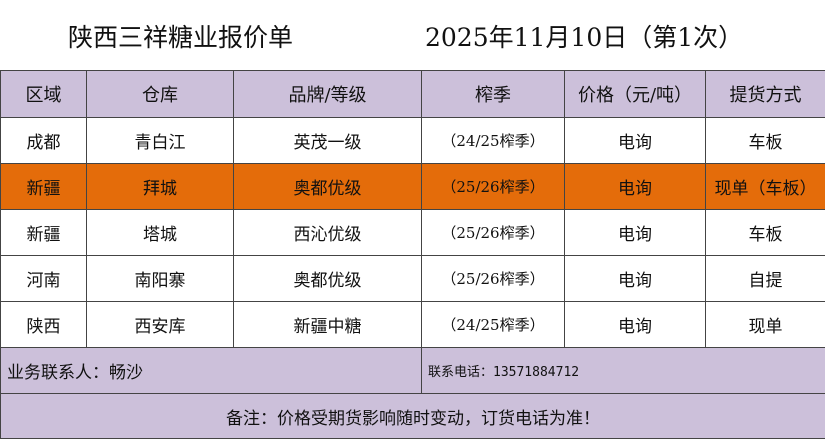 Image resolution: width=825 pixels, height=439 pixels. I want to click on header-price: 价格（元/吨）, so click(635, 94).